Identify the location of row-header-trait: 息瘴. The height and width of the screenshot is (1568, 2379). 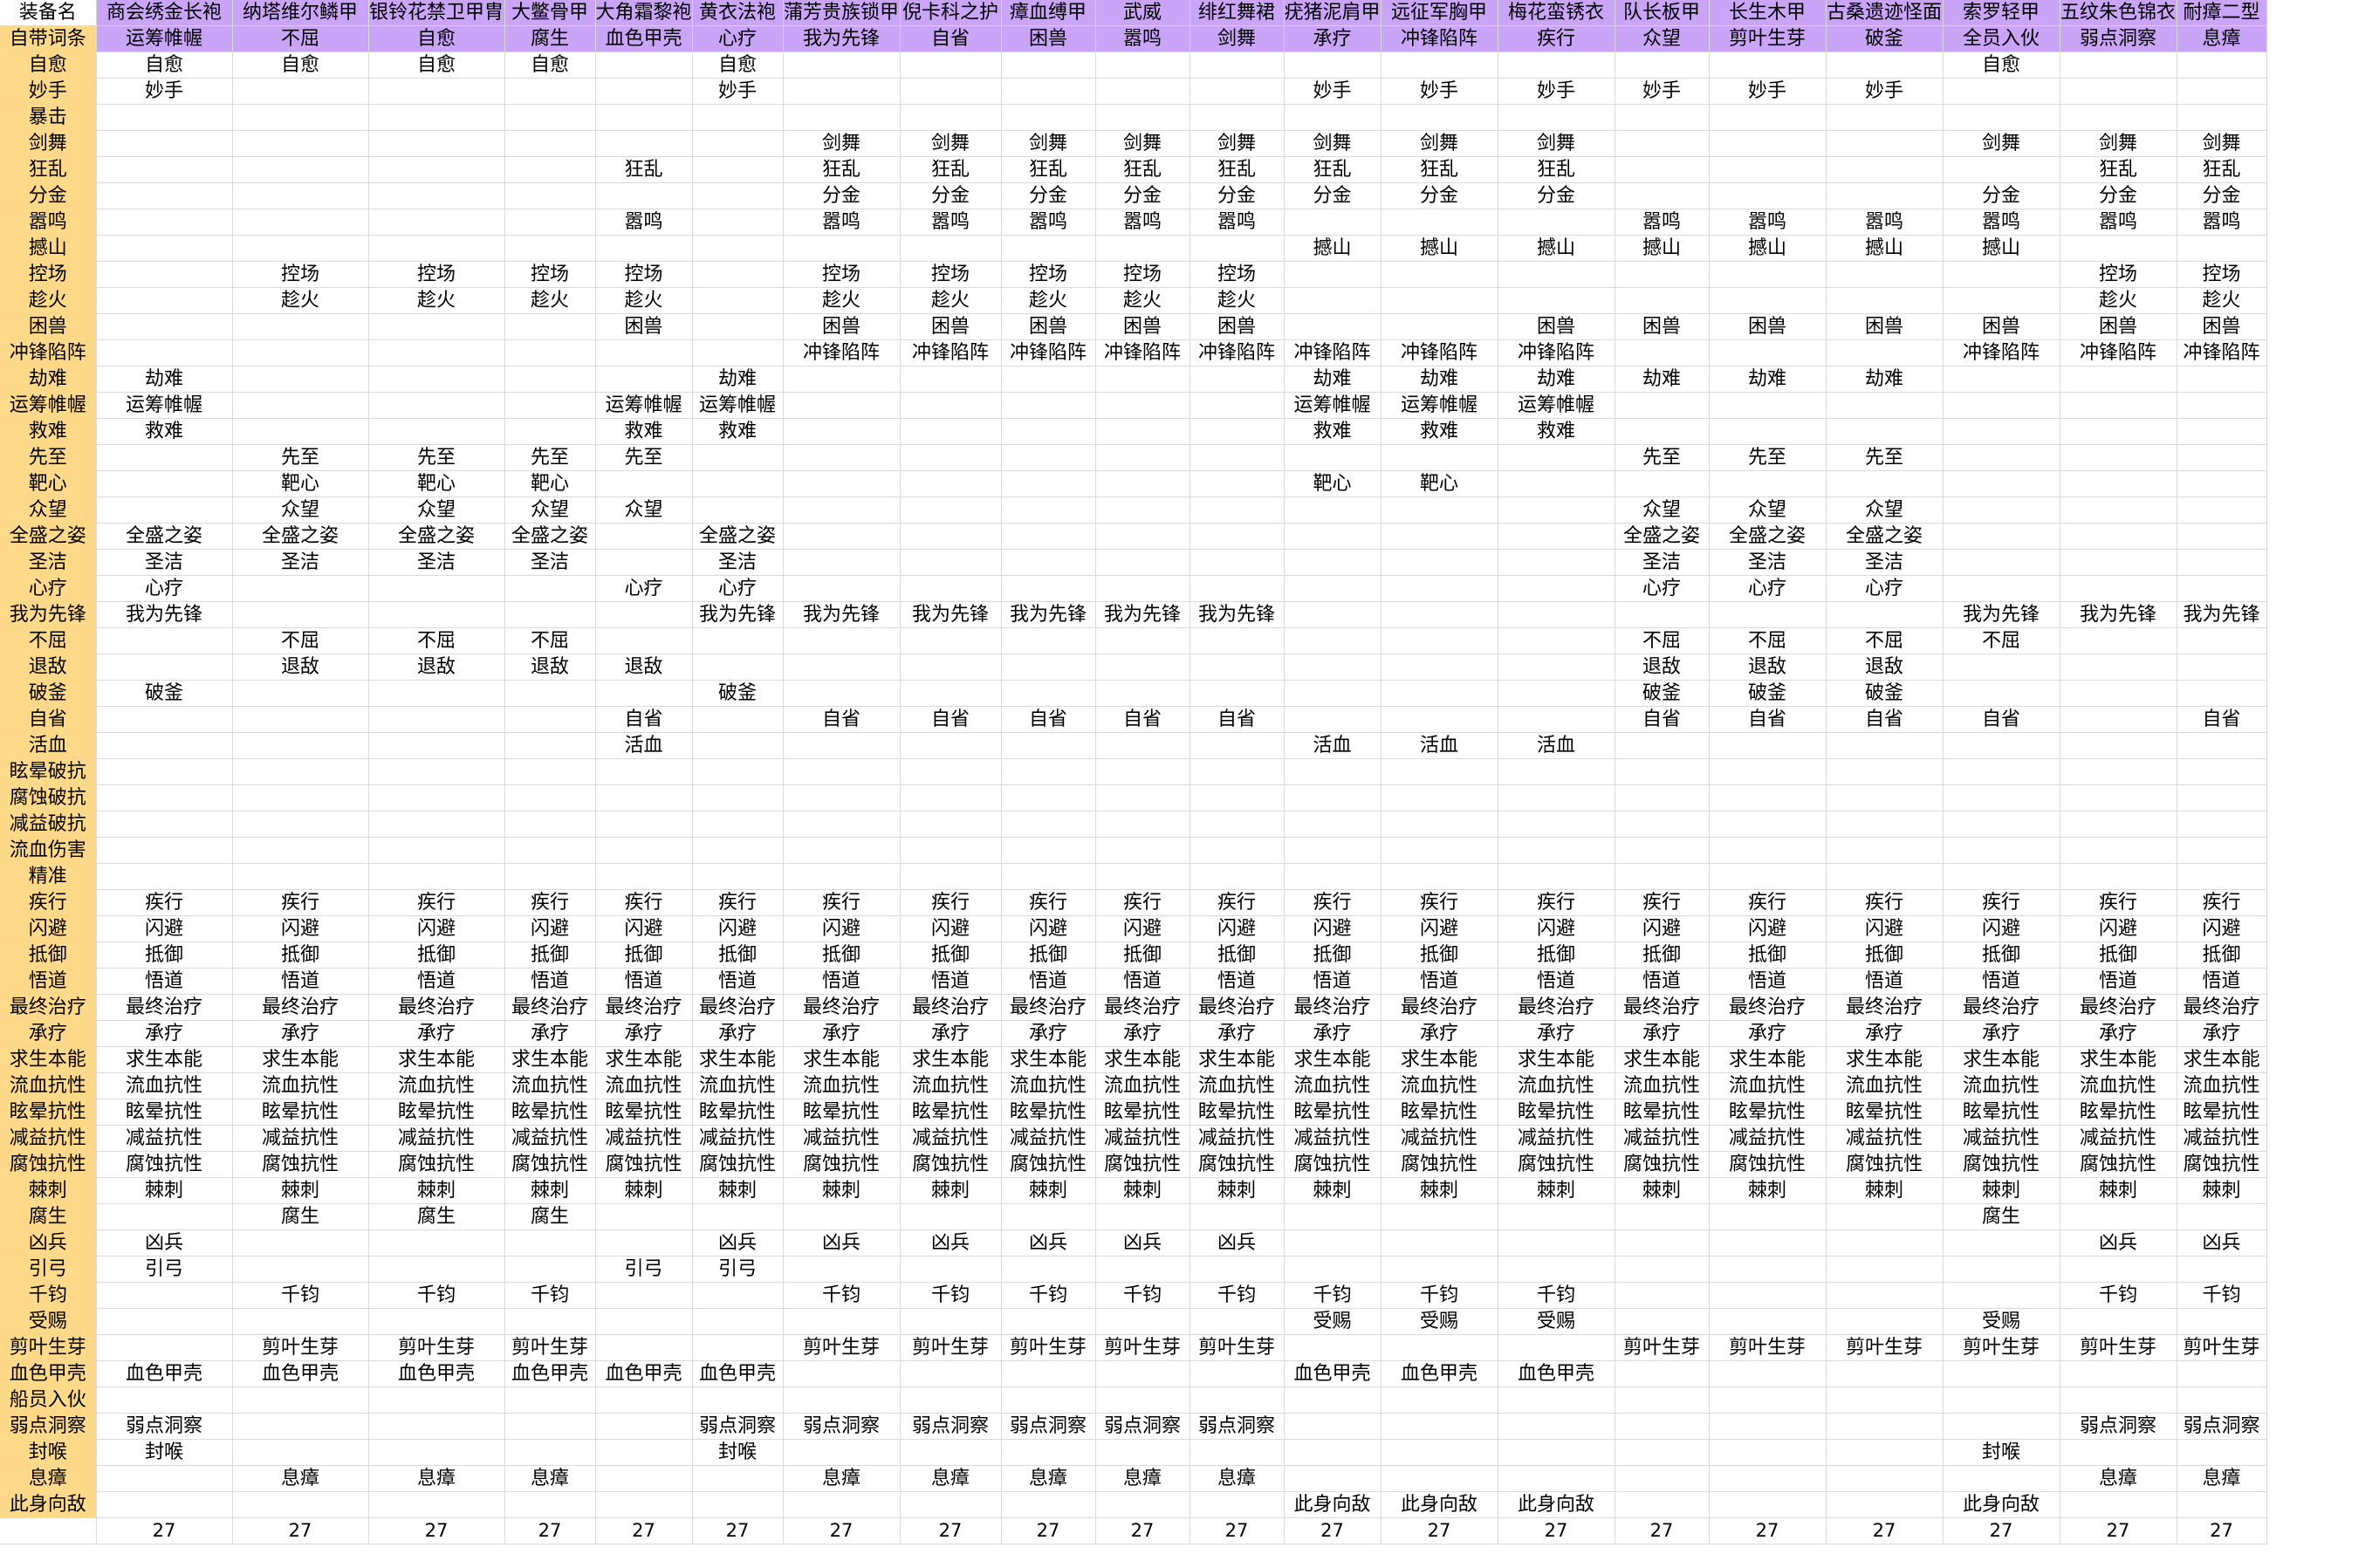
(48, 1479).